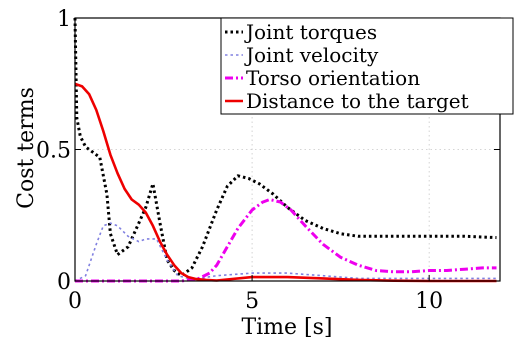  Describe the element at coordinates (333, 78) in the screenshot. I see `legend-label-2: Torso orientation` at that location.